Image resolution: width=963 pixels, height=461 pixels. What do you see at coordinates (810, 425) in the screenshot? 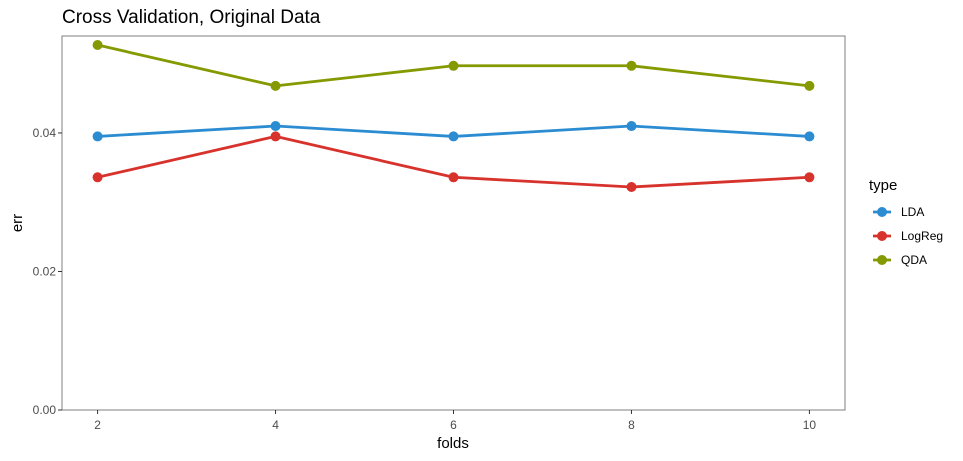
I see `x-tick-label: 10` at bounding box center [810, 425].